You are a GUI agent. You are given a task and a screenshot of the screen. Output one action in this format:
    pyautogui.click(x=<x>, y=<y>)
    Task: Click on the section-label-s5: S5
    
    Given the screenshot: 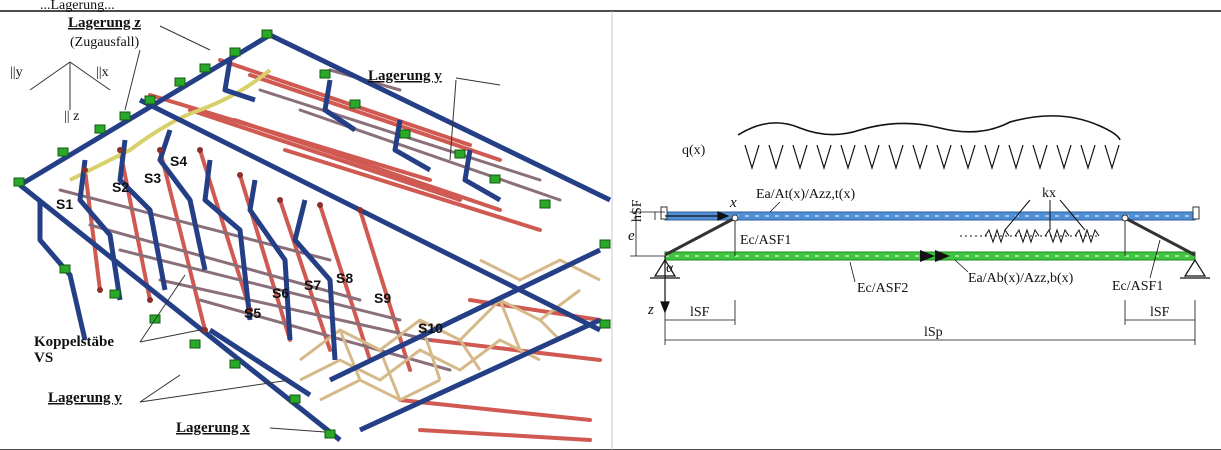 What is the action you would take?
    pyautogui.click(x=252, y=313)
    